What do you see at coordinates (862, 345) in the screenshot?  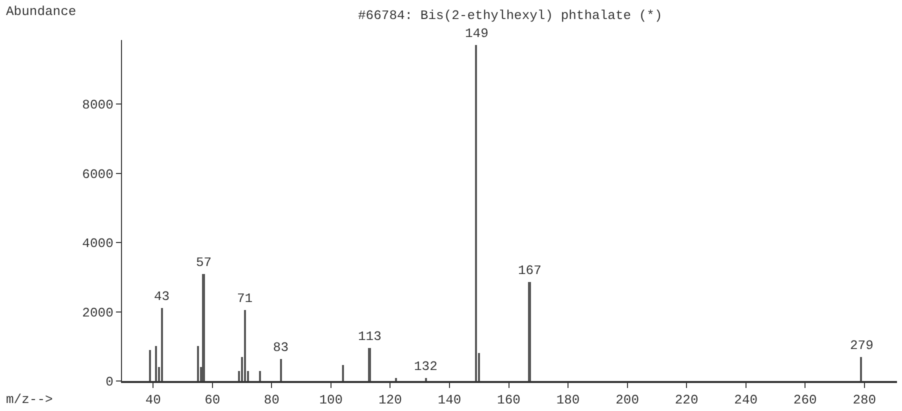 I see `annotation: 279` at bounding box center [862, 345].